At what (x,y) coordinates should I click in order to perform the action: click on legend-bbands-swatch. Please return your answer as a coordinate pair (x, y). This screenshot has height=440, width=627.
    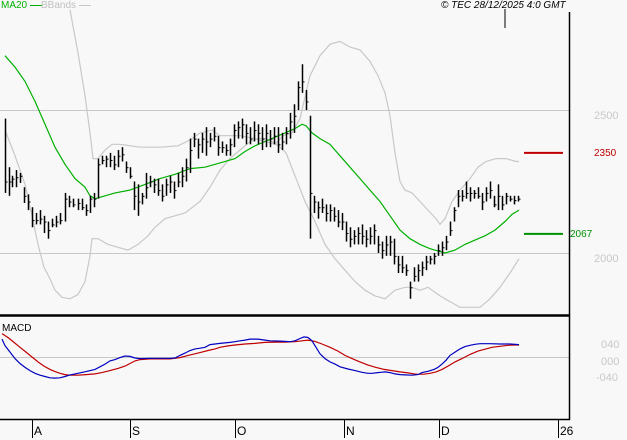
    Looking at the image, I should click on (84, 5).